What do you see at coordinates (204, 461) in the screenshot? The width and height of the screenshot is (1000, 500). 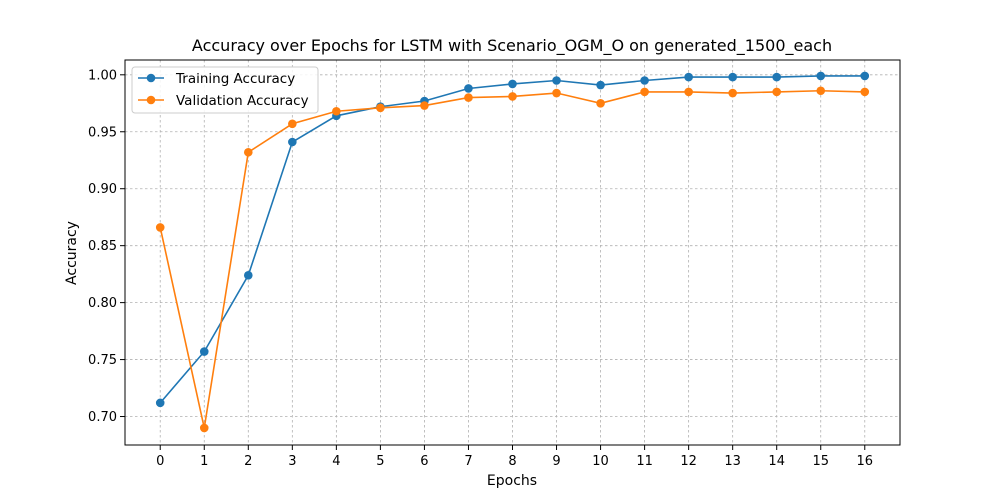 I see `x-tick-label: 1` at bounding box center [204, 461].